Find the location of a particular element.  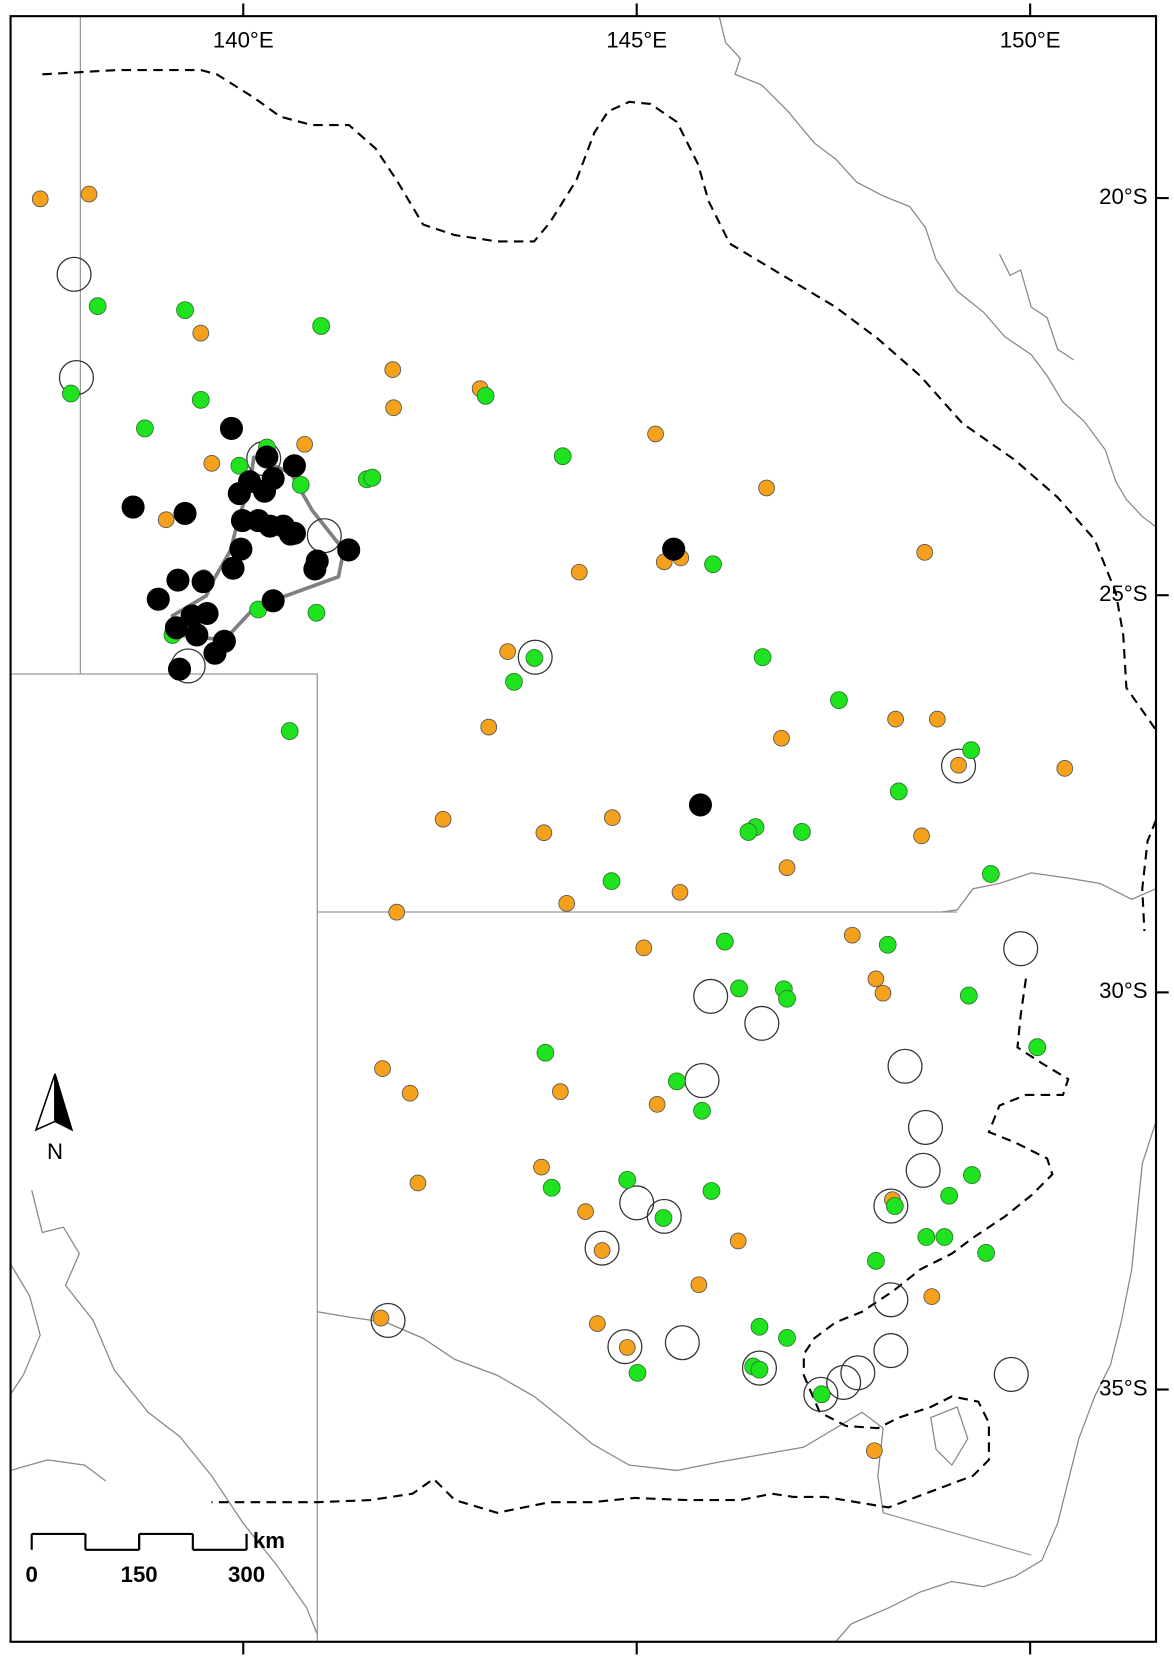

lat-tick-label: 20°S is located at coordinates (1123, 196).